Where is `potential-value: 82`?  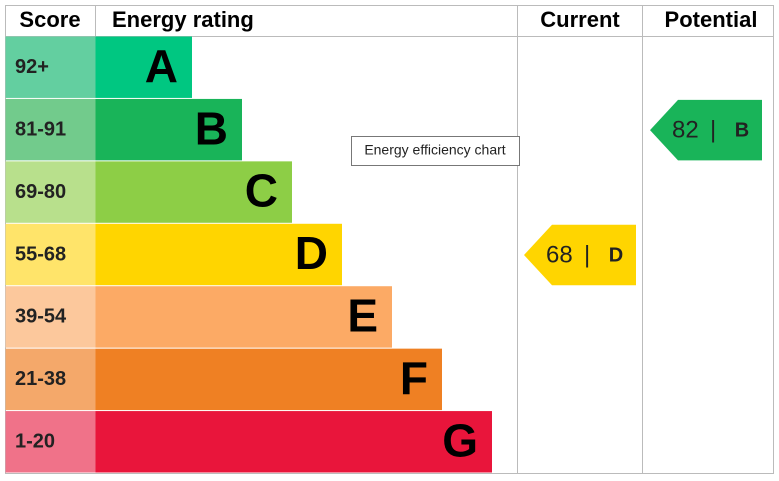
potential-value: 82 is located at coordinates (685, 129).